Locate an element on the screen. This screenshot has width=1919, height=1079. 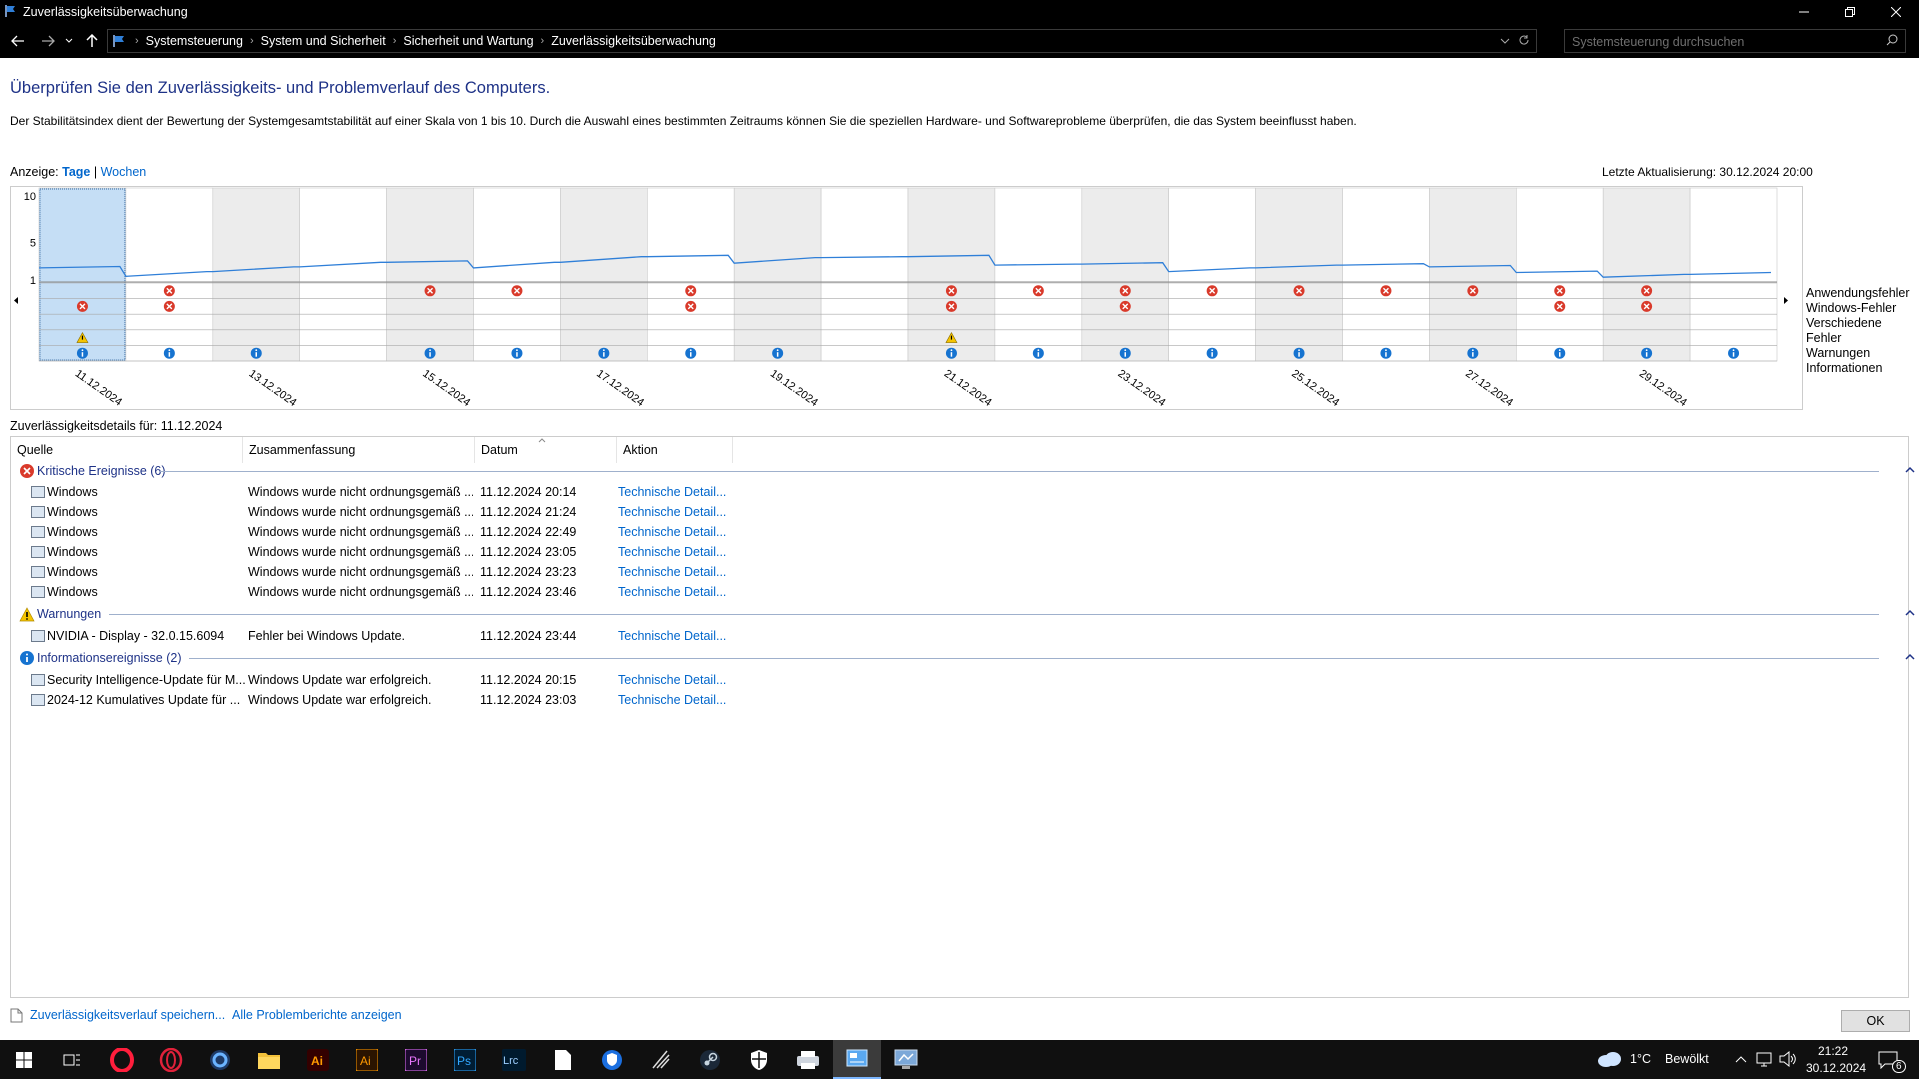
network-icon is located at coordinates (1765, 1059).